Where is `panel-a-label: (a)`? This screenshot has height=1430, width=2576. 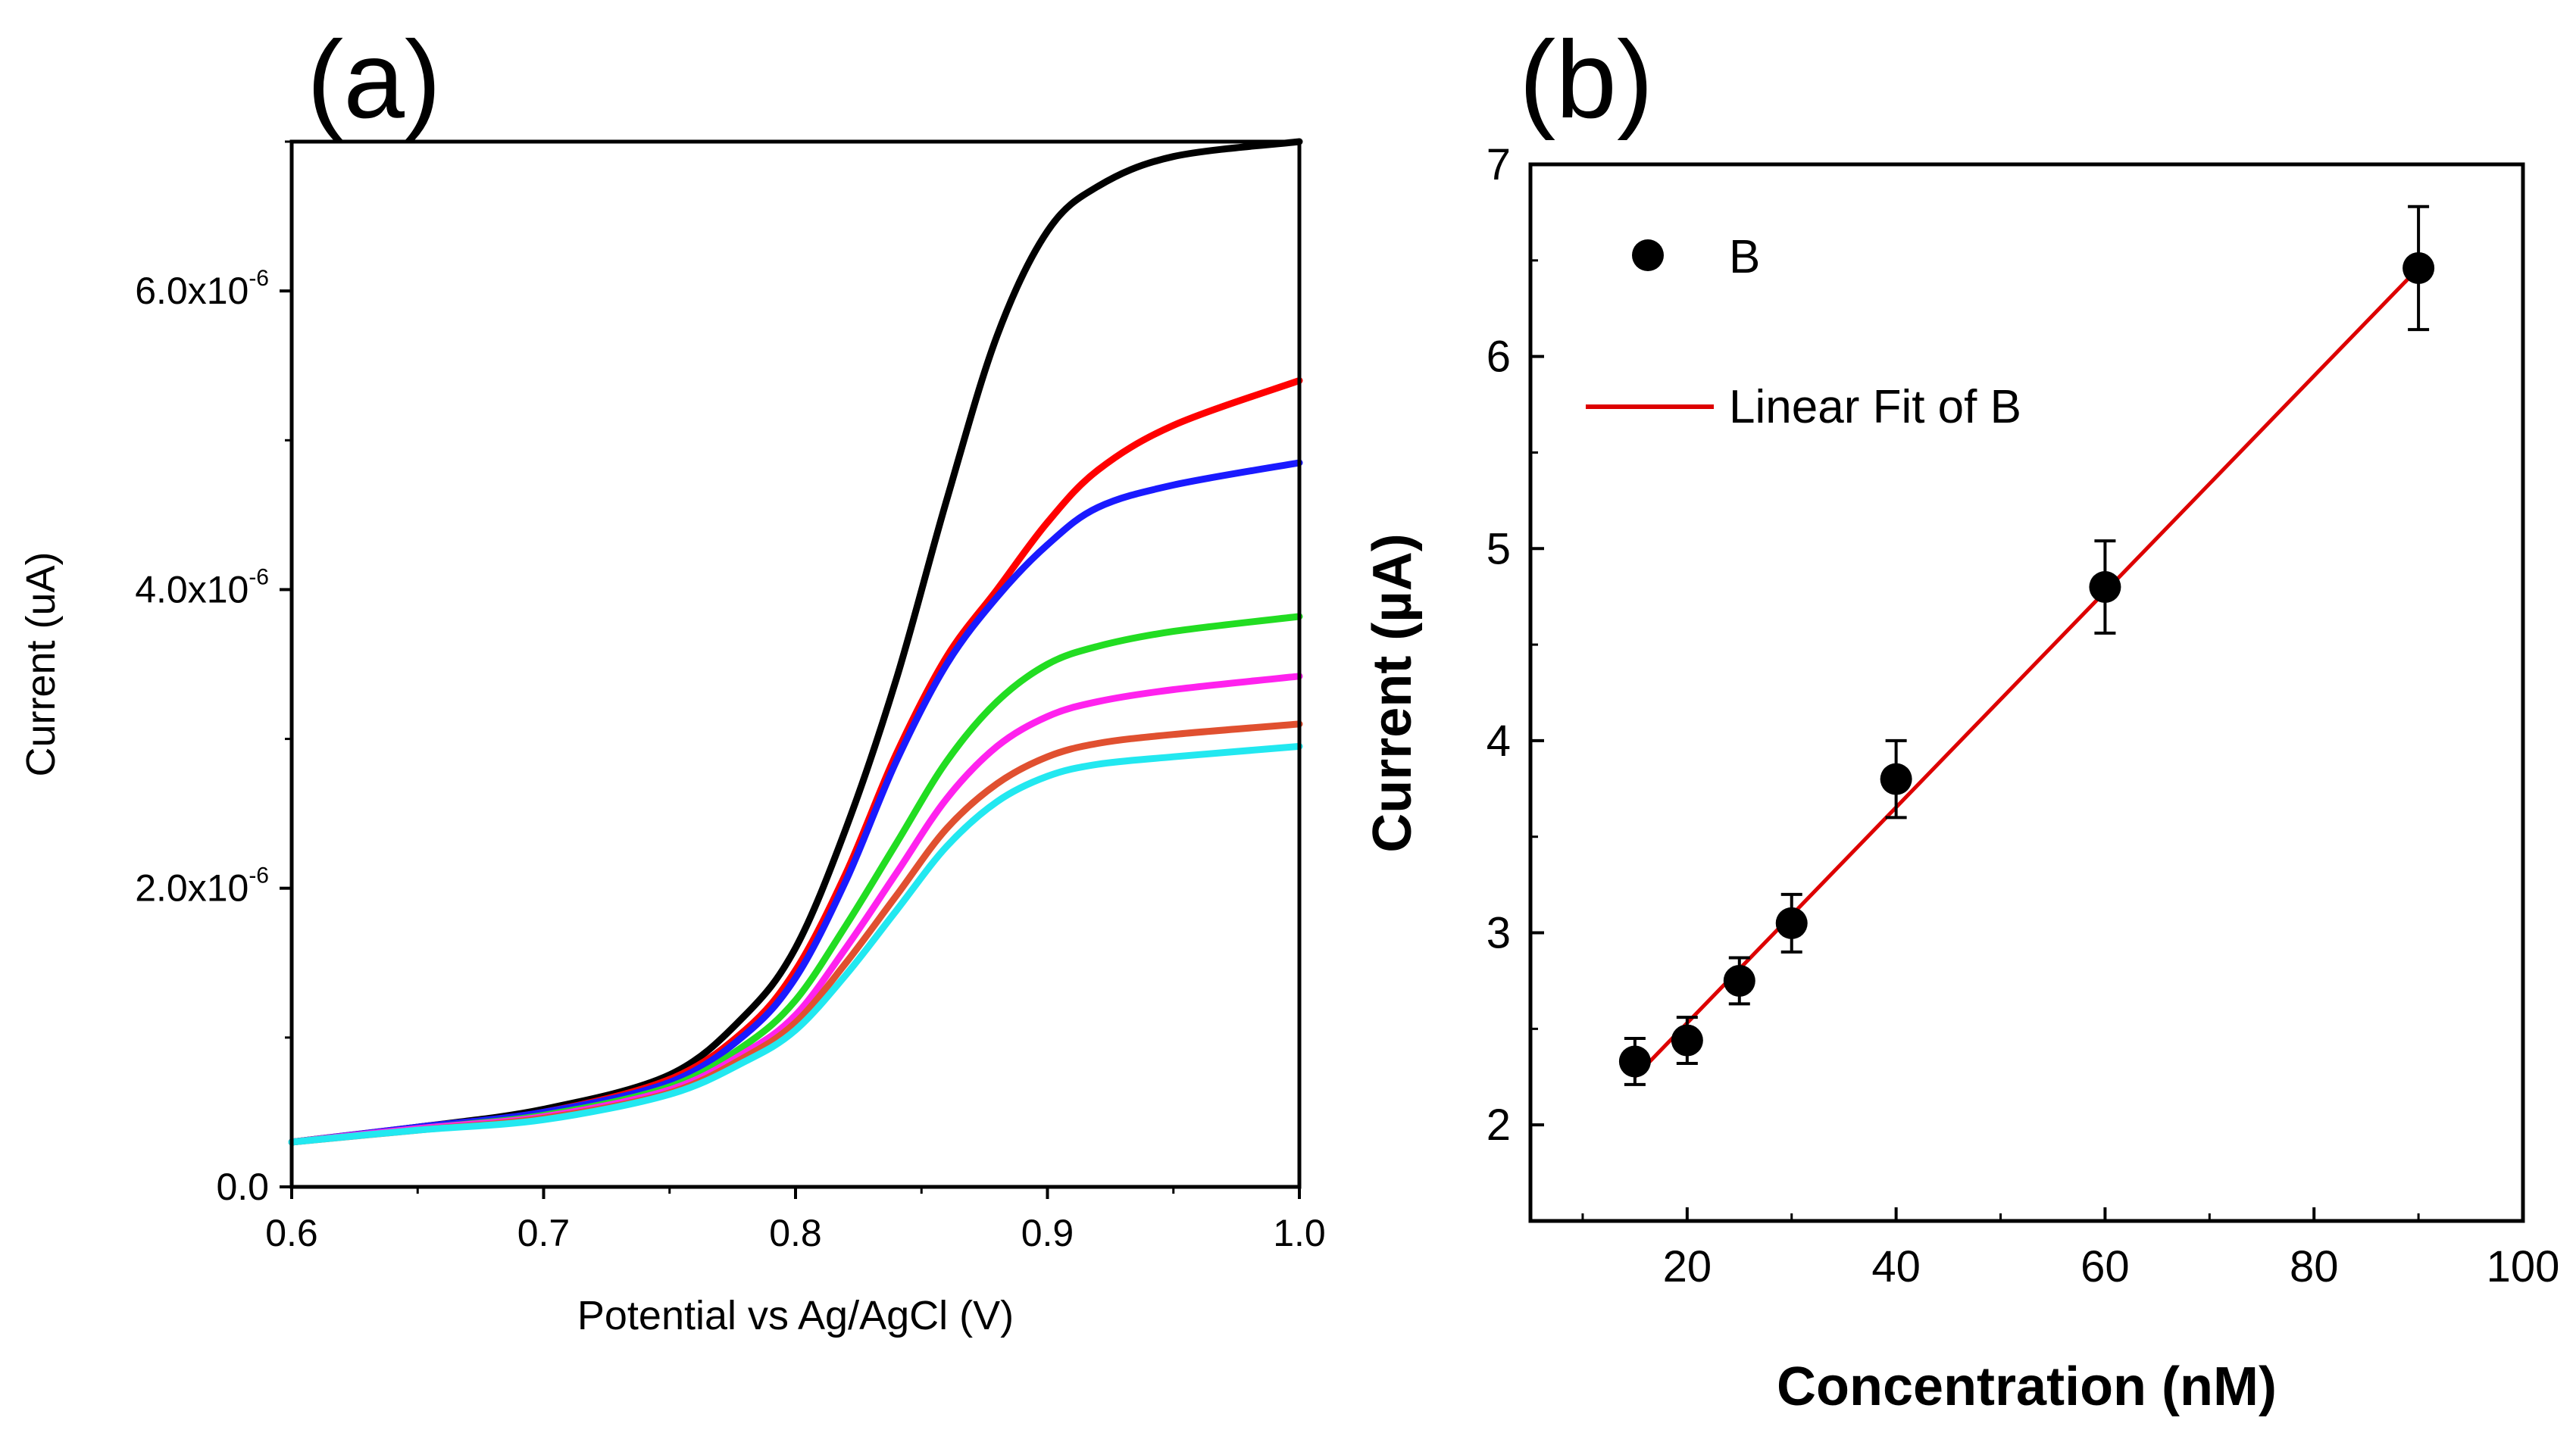 panel-a-label: (a) is located at coordinates (374, 79).